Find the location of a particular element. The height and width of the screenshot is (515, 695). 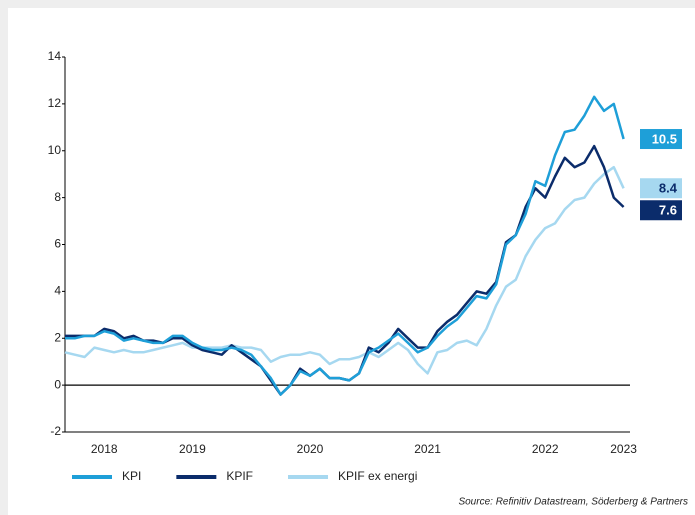

x-tick-label: 2023 is located at coordinates (623, 449).